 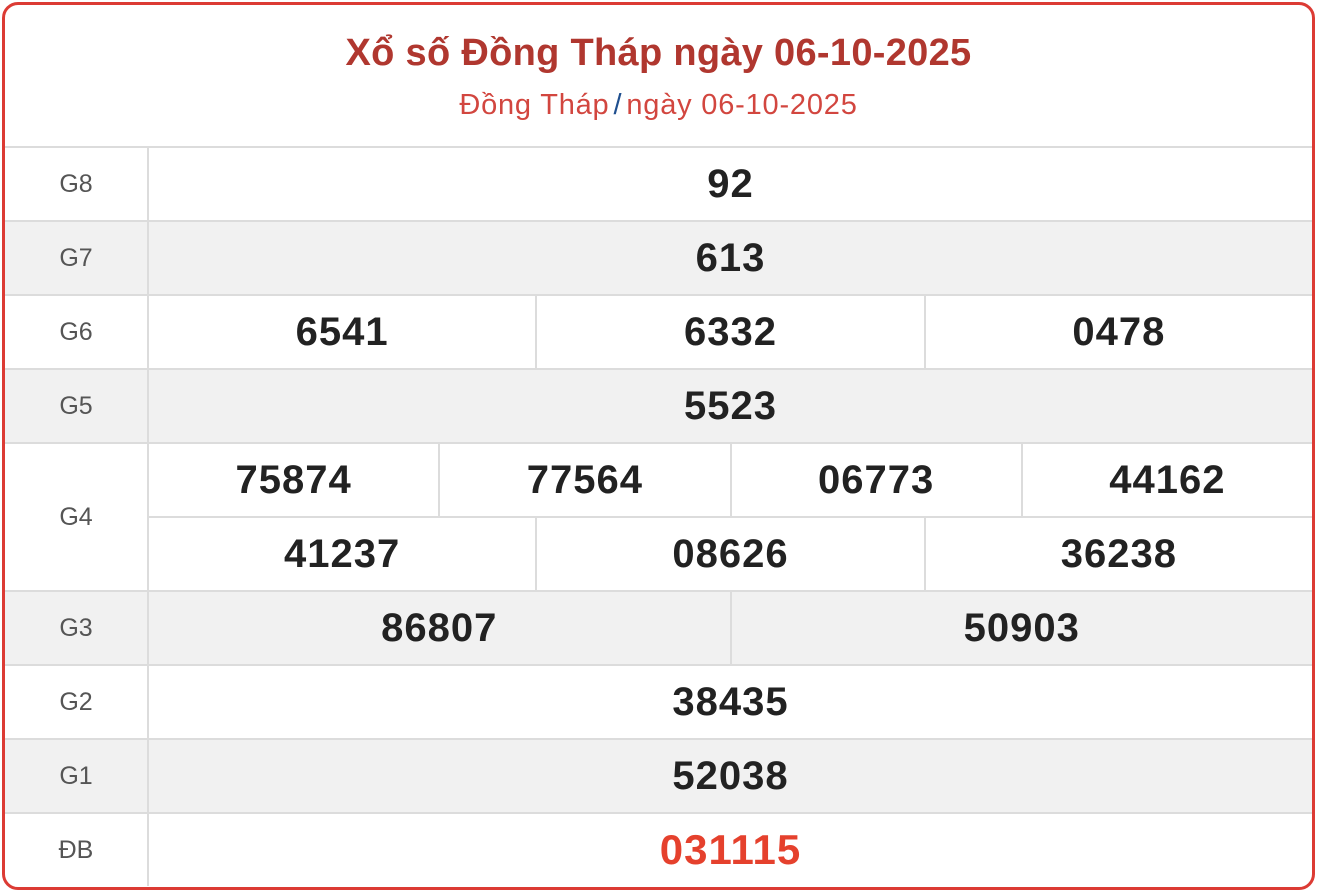 I want to click on prize-number: 50903, so click(x=1021, y=628).